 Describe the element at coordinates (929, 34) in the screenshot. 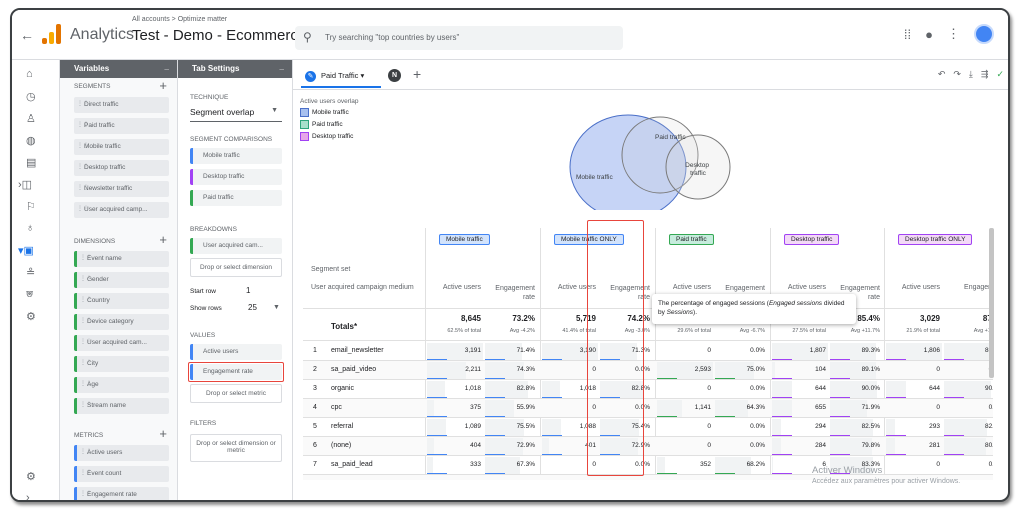

I see `help-icon: ●` at that location.